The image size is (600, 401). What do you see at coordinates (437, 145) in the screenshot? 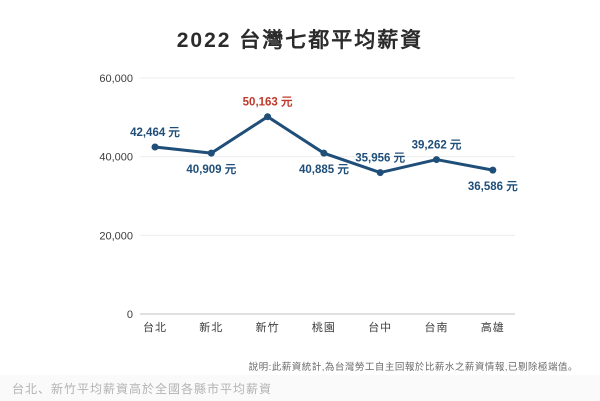
I see `data-point-label: 39,262 元` at bounding box center [437, 145].